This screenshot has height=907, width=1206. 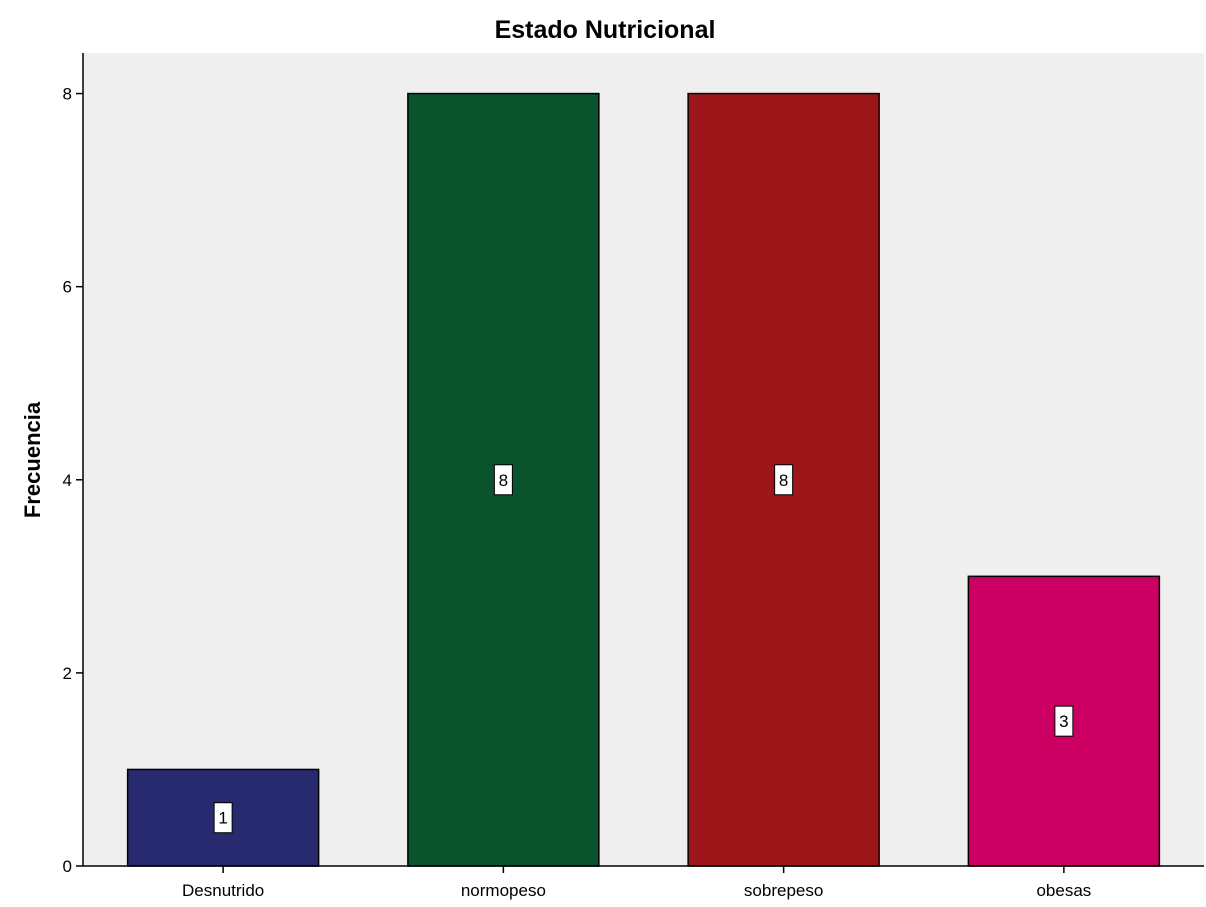 I want to click on y-tick-label: 8, so click(x=67, y=94).